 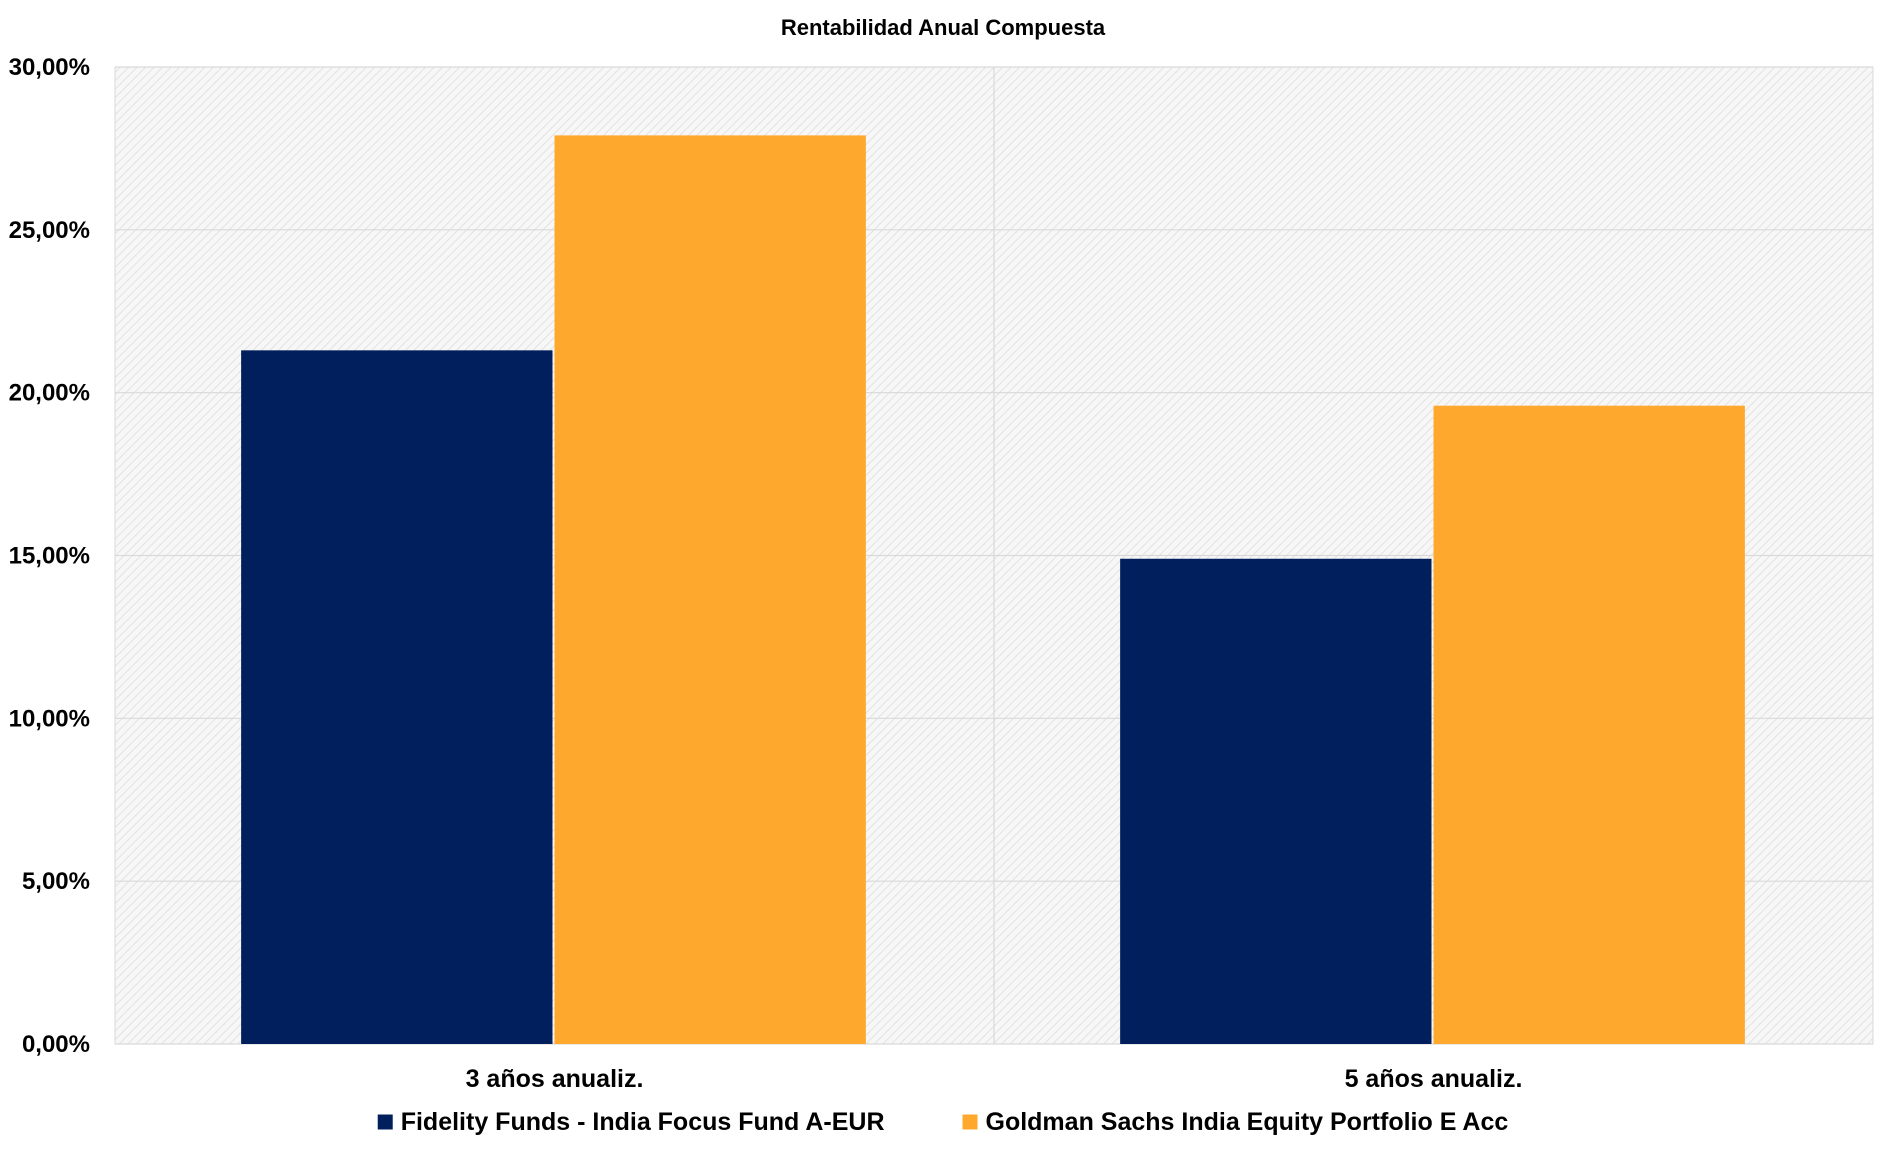 I want to click on y-tick-label: 5,00%, so click(x=56, y=881).